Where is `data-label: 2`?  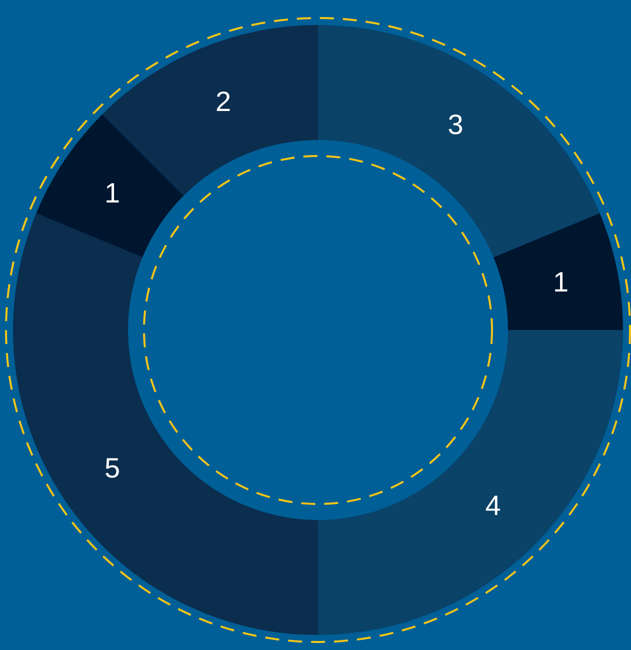 data-label: 2 is located at coordinates (223, 102).